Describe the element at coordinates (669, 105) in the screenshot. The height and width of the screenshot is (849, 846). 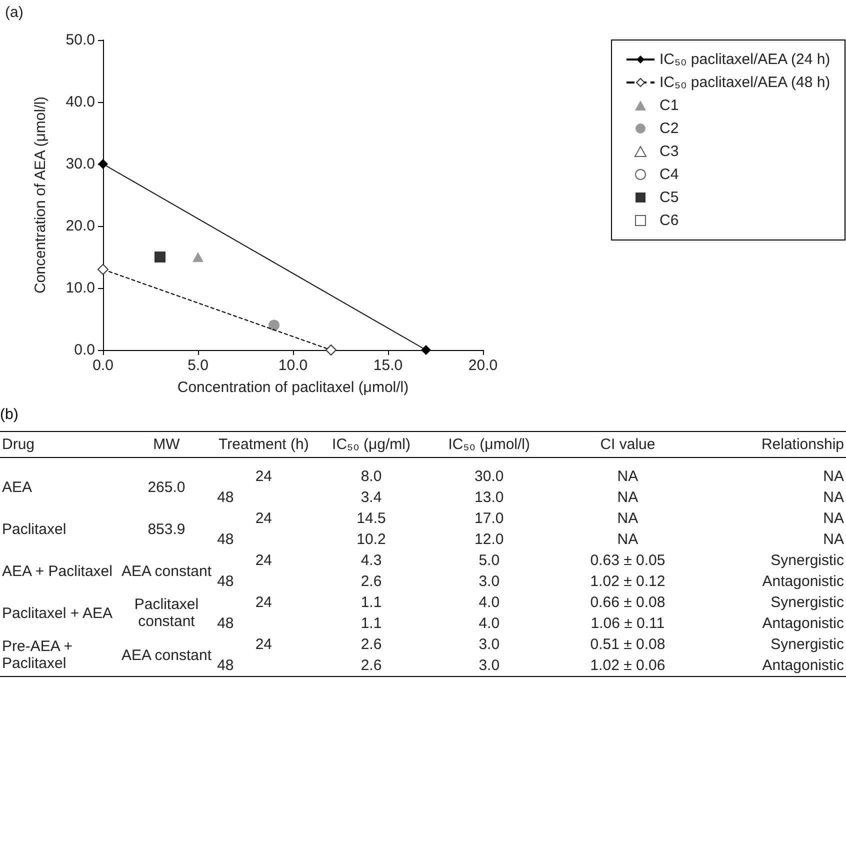
I see `legend-label: C1` at that location.